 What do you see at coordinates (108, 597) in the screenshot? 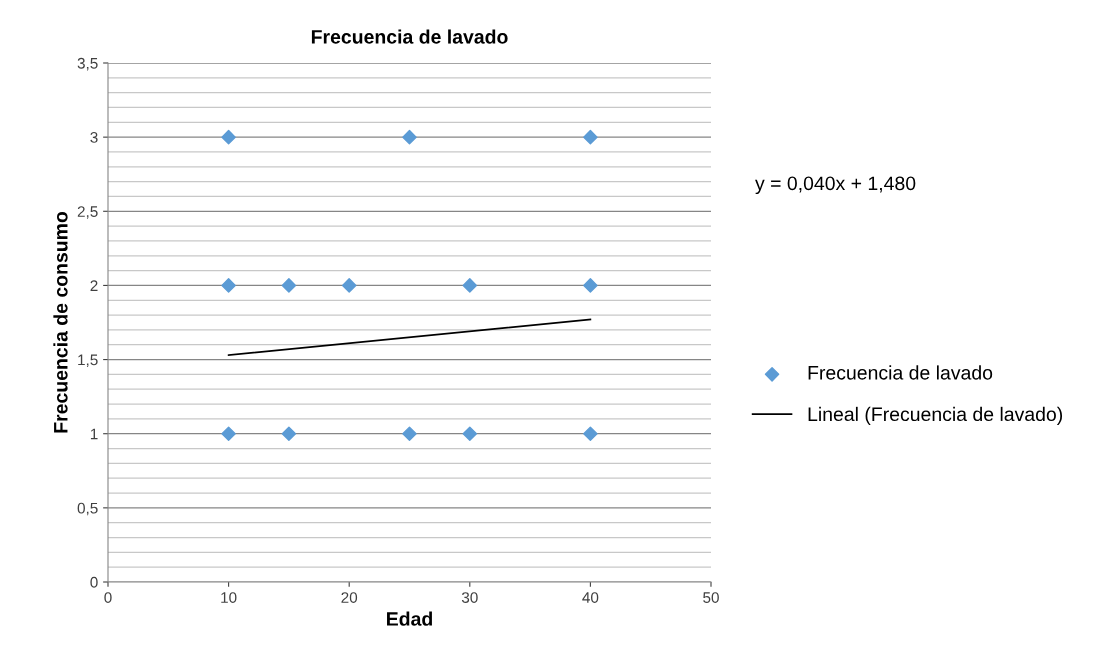
I see `x-tick-label: 0` at bounding box center [108, 597].